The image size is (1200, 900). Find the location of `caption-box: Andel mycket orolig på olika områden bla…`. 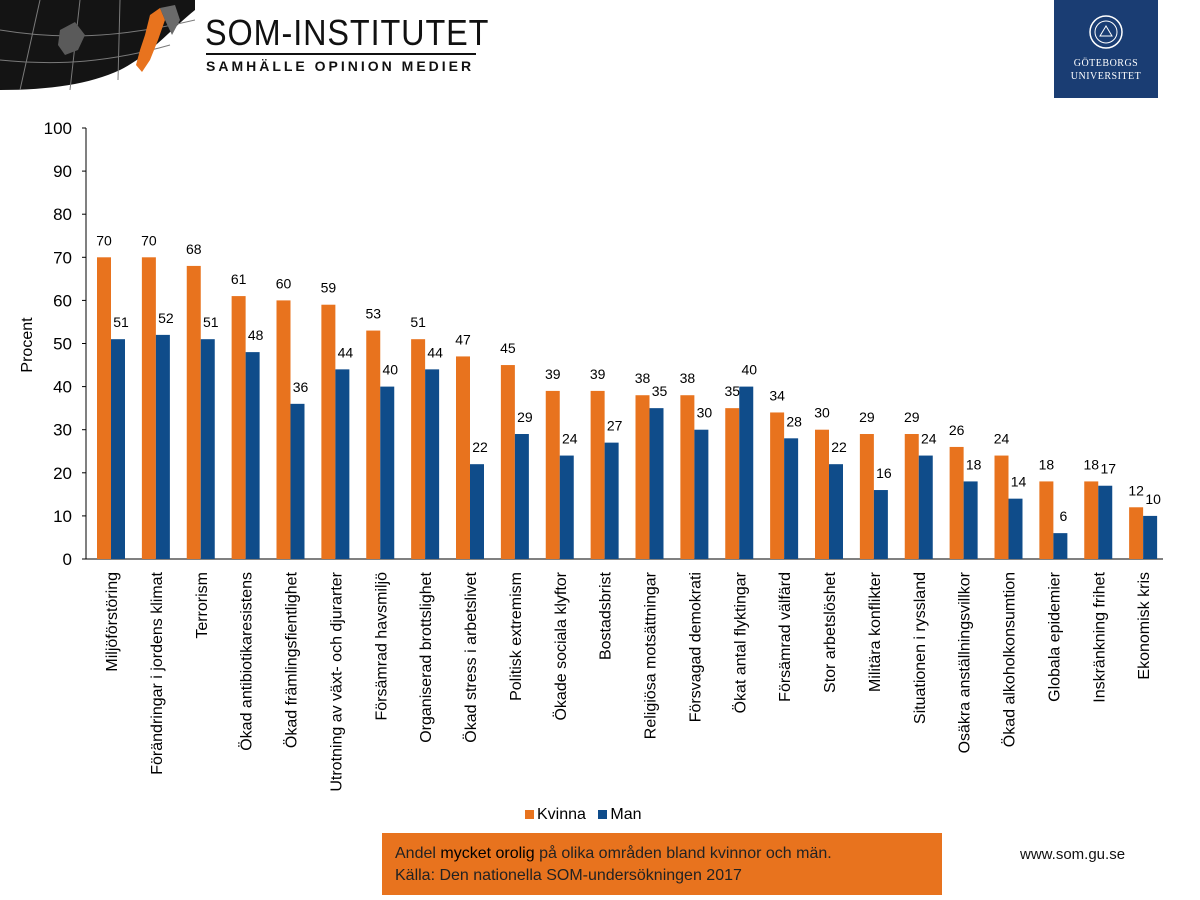

caption-box: Andel mycket orolig på olika områden bla… is located at coordinates (662, 864).